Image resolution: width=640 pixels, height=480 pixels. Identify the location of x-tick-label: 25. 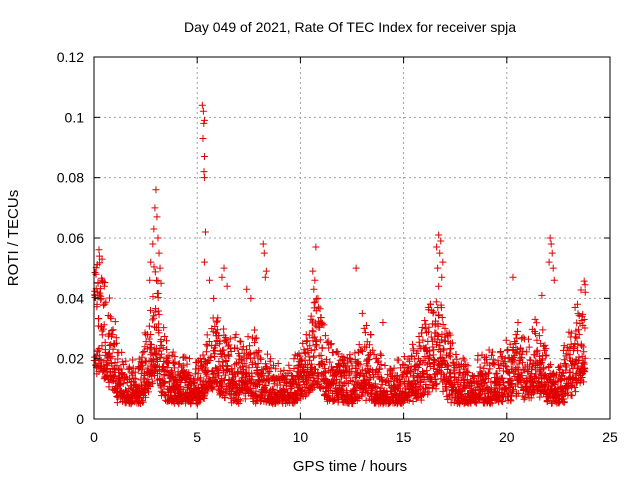
(610, 437).